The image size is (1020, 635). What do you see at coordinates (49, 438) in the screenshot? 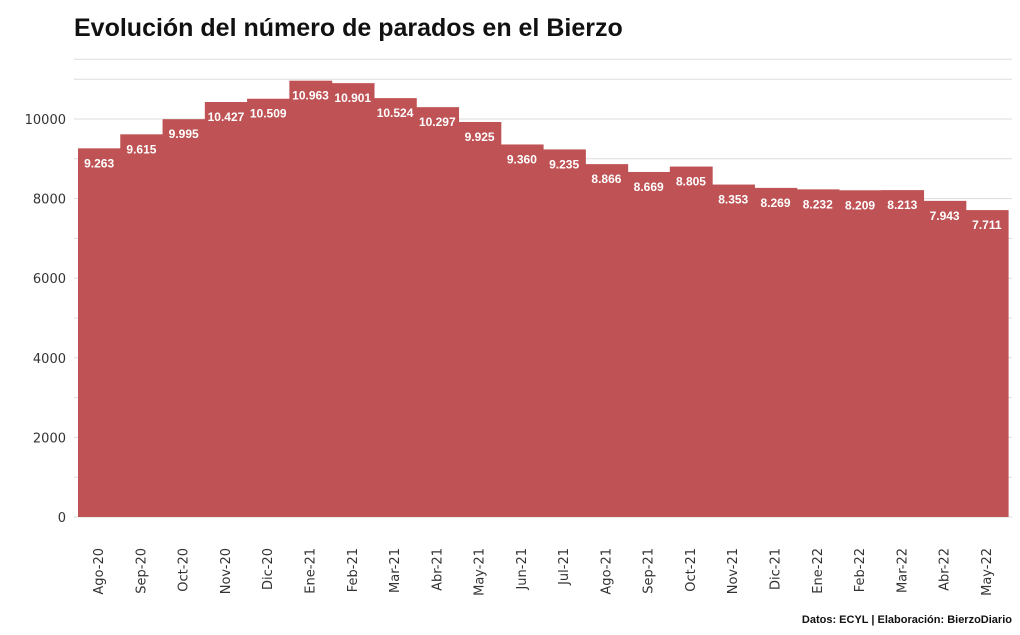
I see `y-tick-label: 2000` at bounding box center [49, 438].